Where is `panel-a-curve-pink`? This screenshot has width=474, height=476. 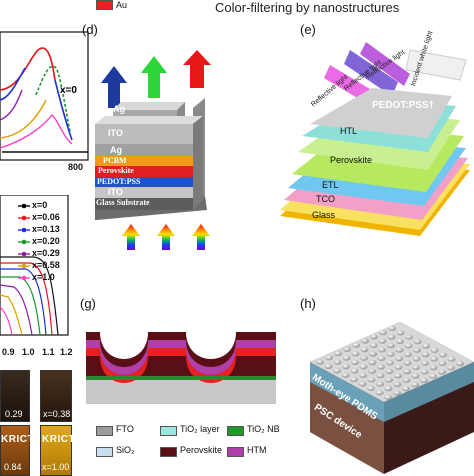 panel-a-curve-pink is located at coordinates (36, 131).